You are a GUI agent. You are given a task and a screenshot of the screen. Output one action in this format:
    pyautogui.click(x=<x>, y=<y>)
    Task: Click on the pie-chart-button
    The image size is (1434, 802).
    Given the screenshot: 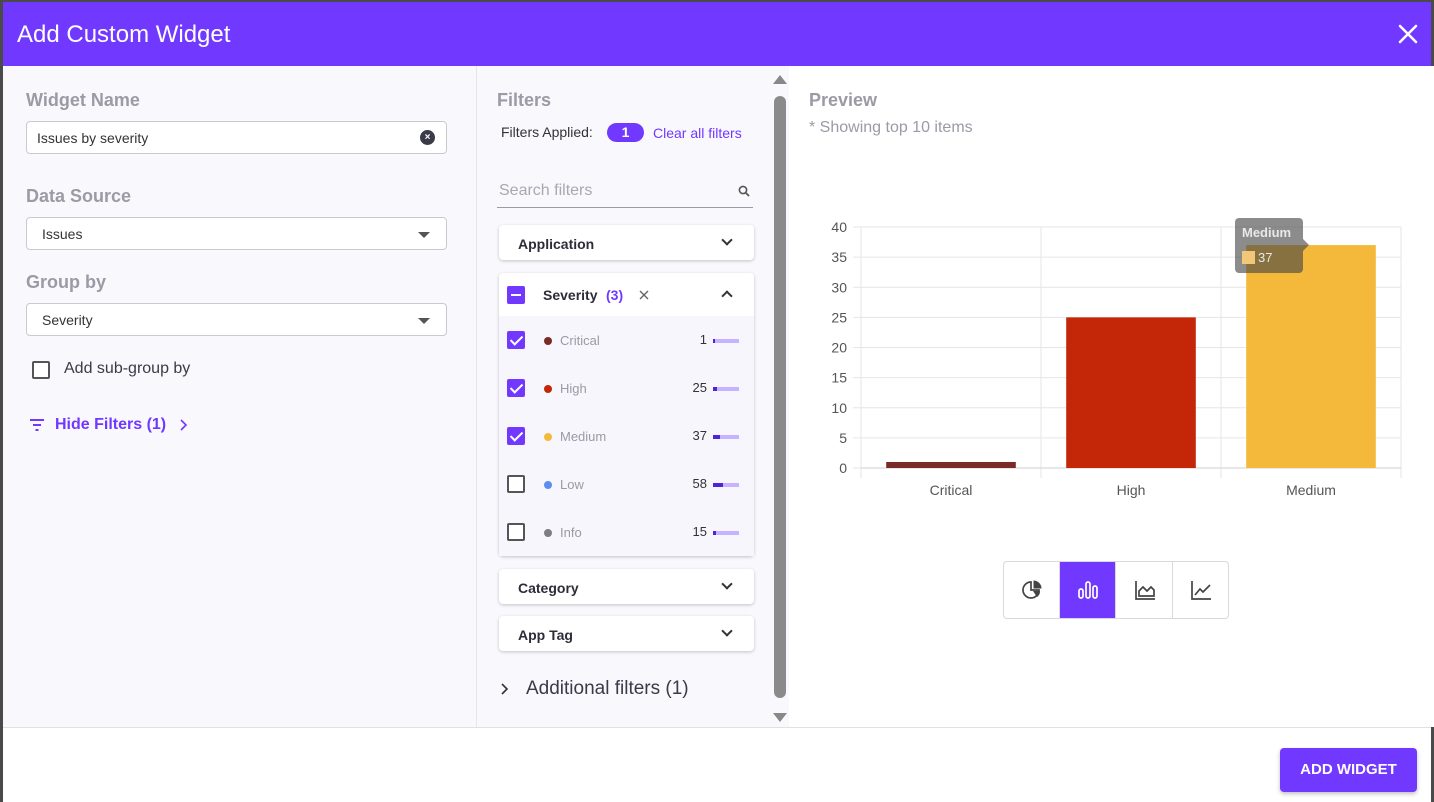 What is the action you would take?
    pyautogui.click(x=1032, y=590)
    